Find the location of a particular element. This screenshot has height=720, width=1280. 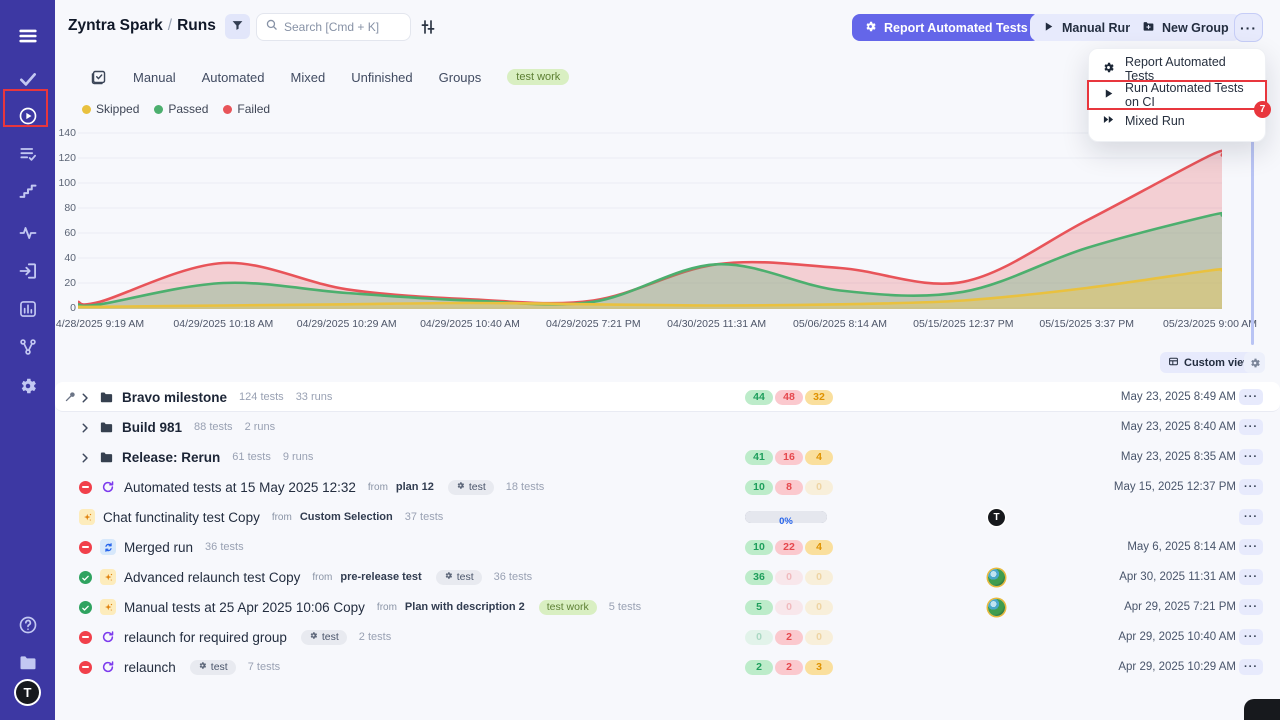

report-automated-tests-button: Report Automated Tests is located at coordinates (946, 27).